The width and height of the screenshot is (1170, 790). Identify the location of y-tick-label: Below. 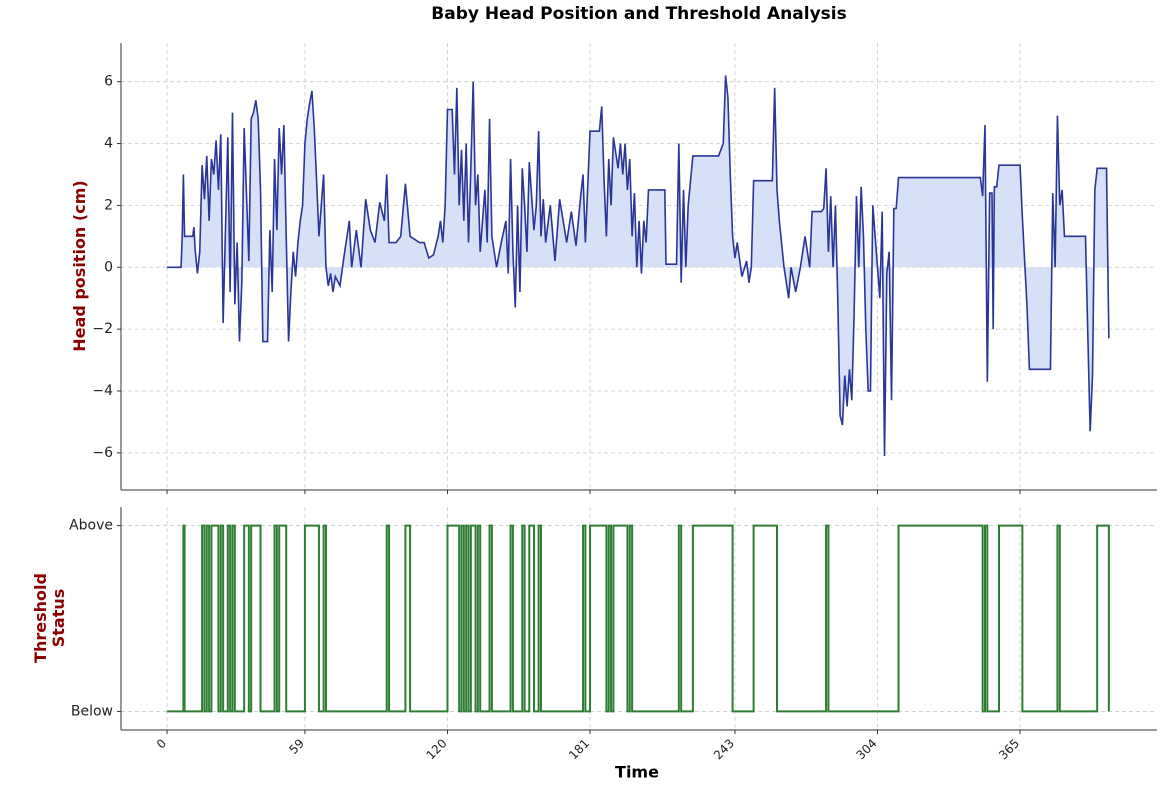
(92, 711).